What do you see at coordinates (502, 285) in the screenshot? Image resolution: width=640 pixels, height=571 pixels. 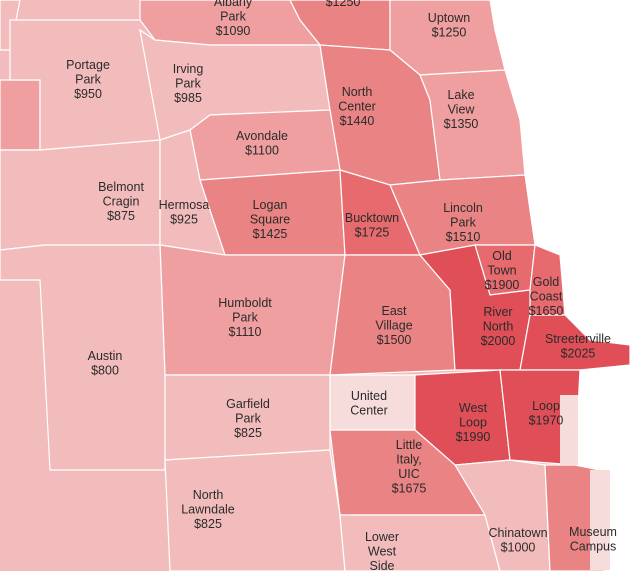 I see `rent-value: $1900` at bounding box center [502, 285].